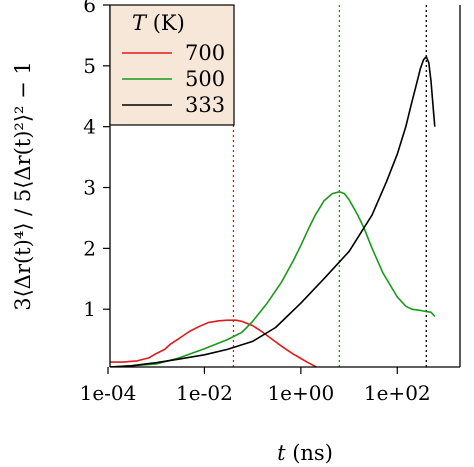 Image resolution: width=474 pixels, height=467 pixels. What do you see at coordinates (89, 309) in the screenshot?
I see `y-tick-label-0: 1` at bounding box center [89, 309].